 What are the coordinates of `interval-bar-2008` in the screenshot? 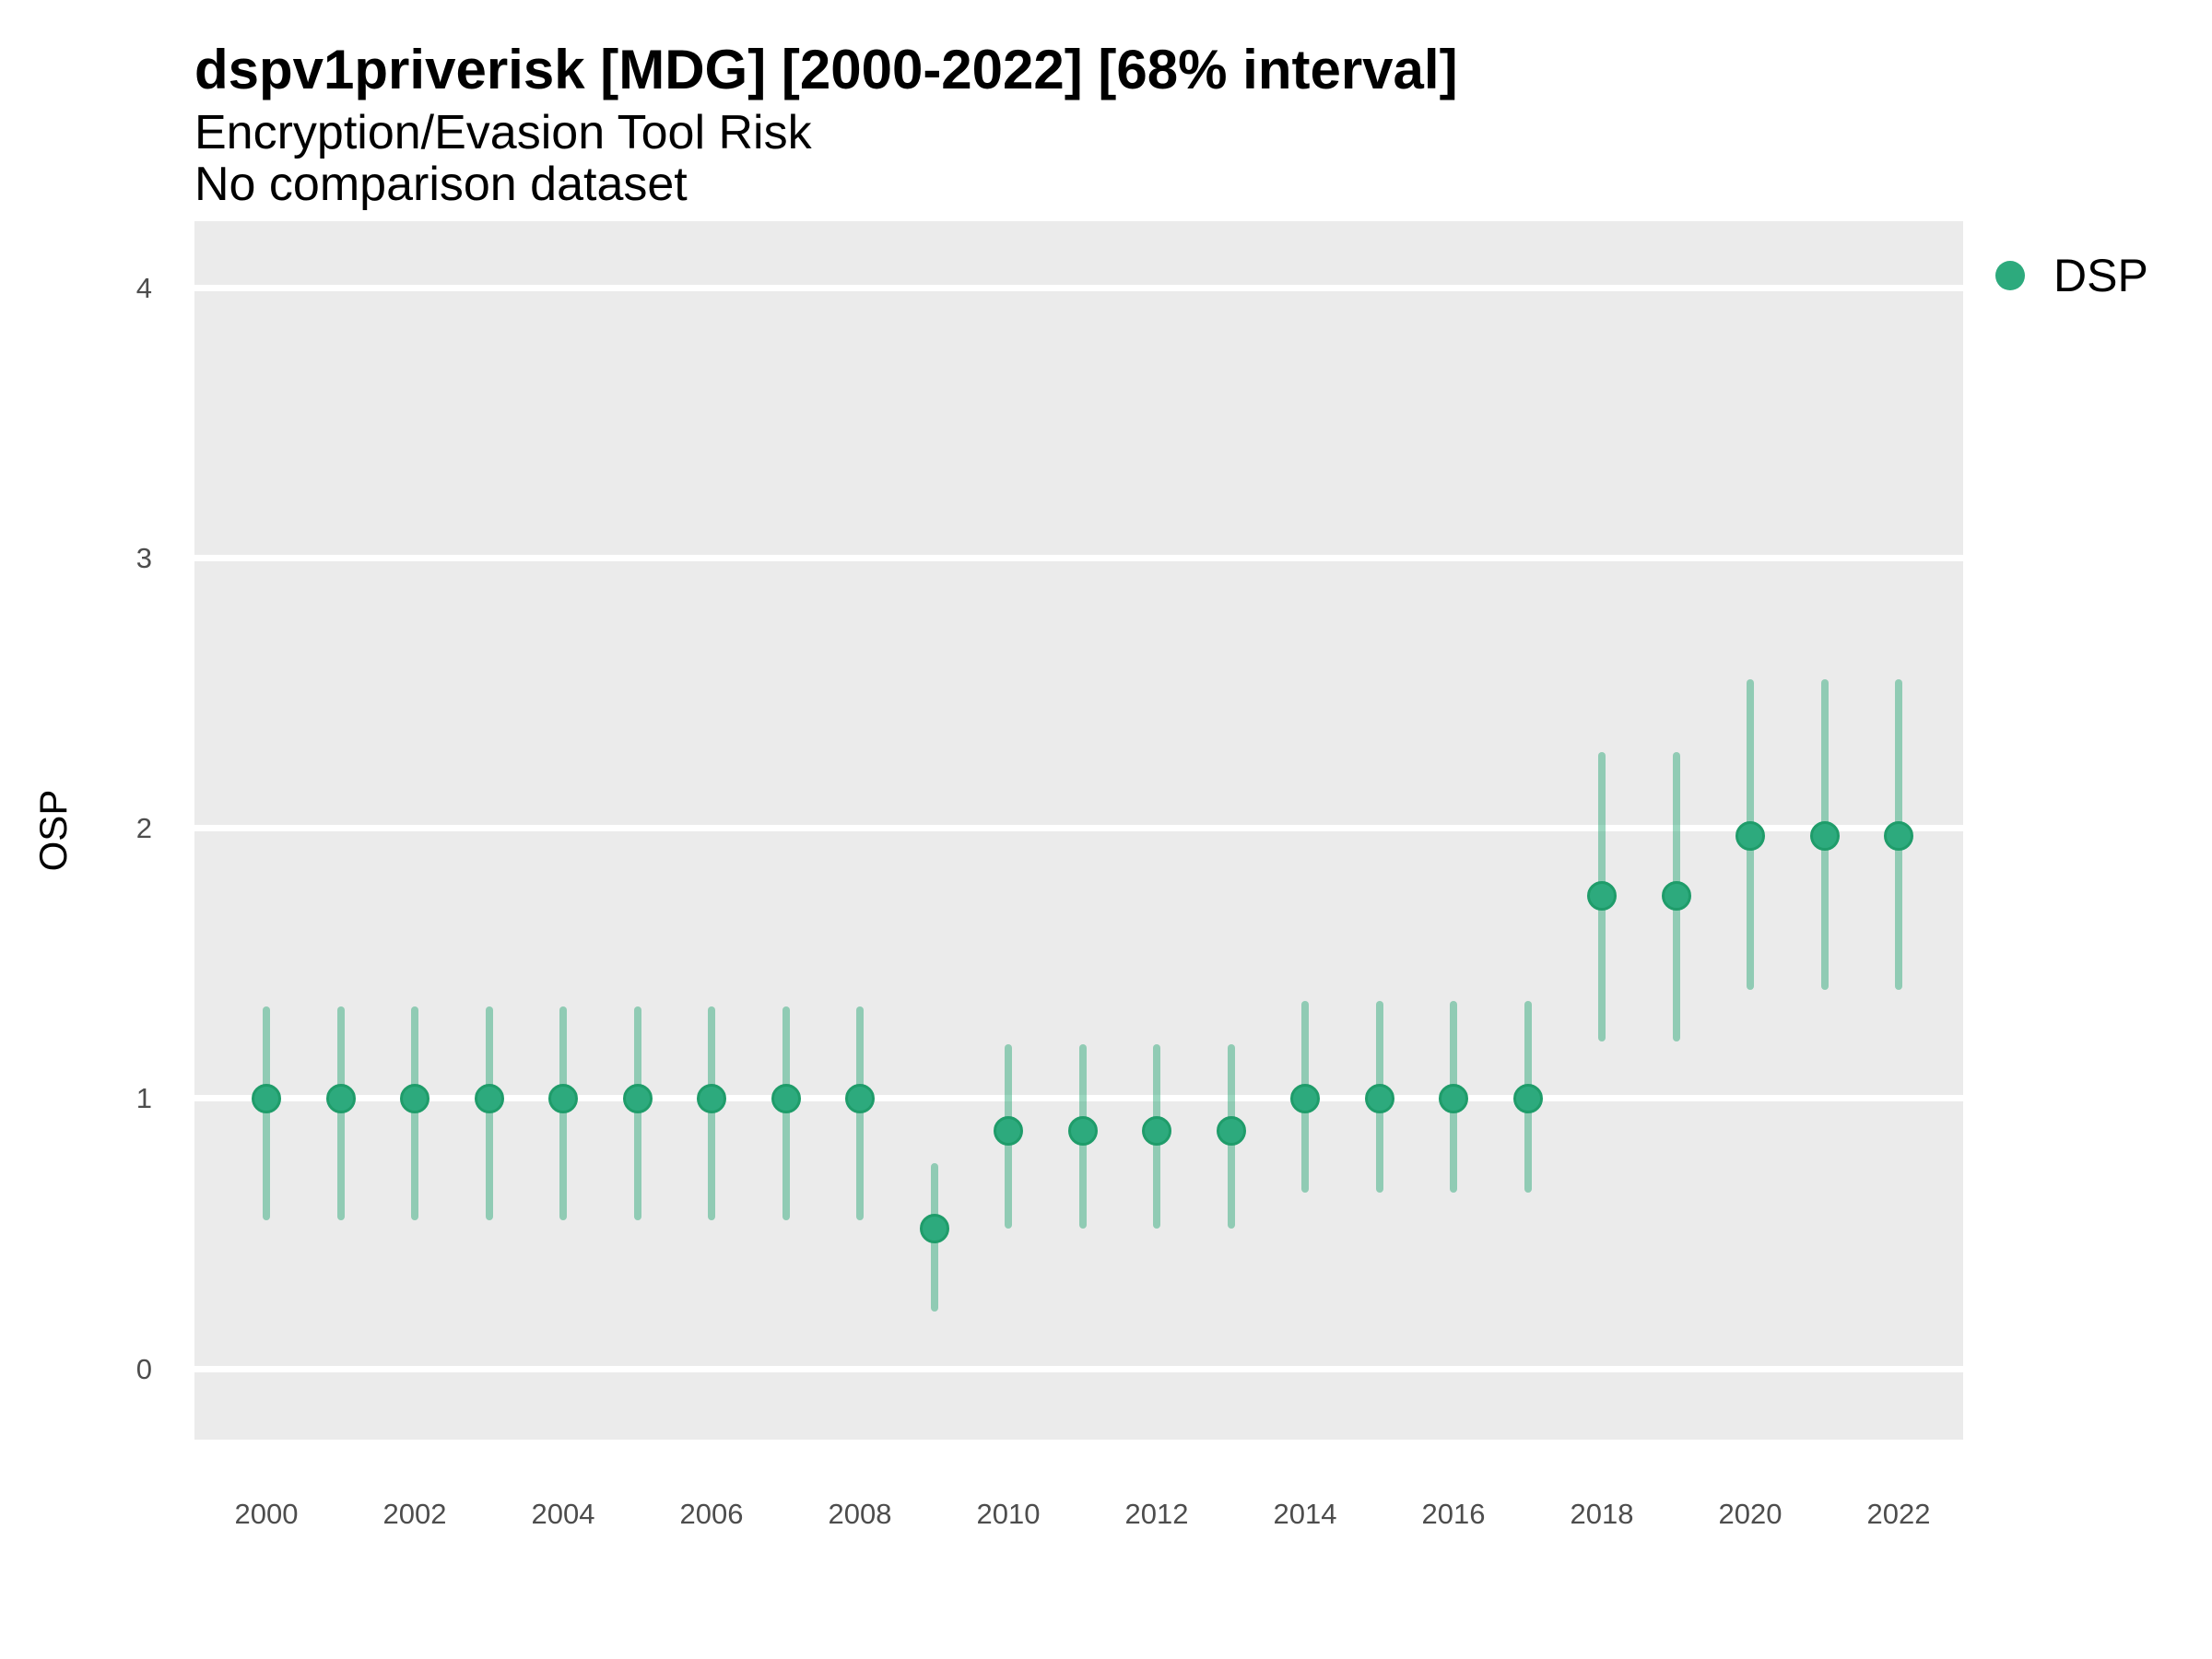 It's located at (860, 1113).